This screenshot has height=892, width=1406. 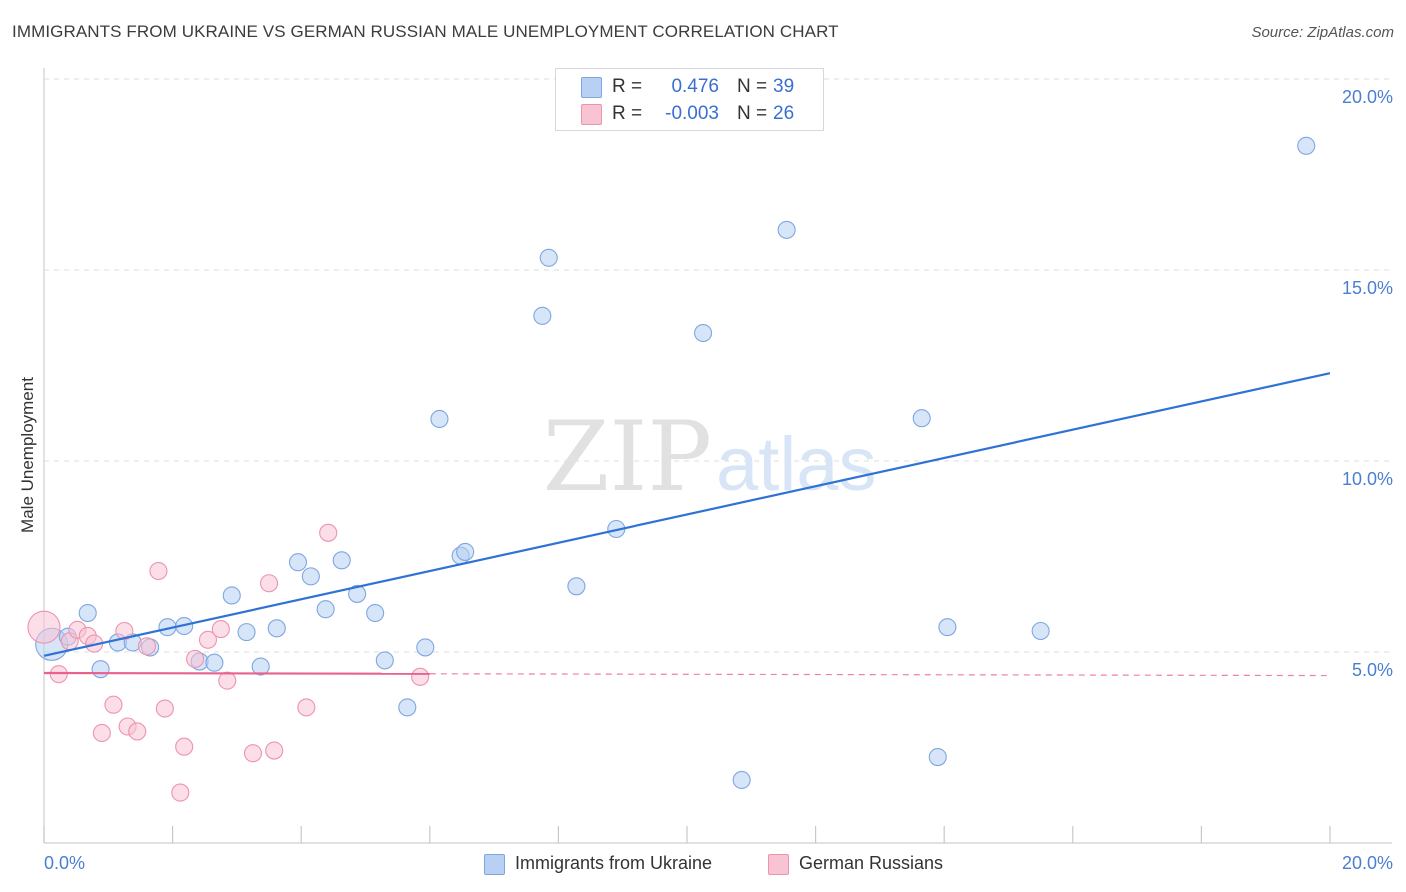 I want to click on legend-n-value: 26, so click(x=784, y=113).